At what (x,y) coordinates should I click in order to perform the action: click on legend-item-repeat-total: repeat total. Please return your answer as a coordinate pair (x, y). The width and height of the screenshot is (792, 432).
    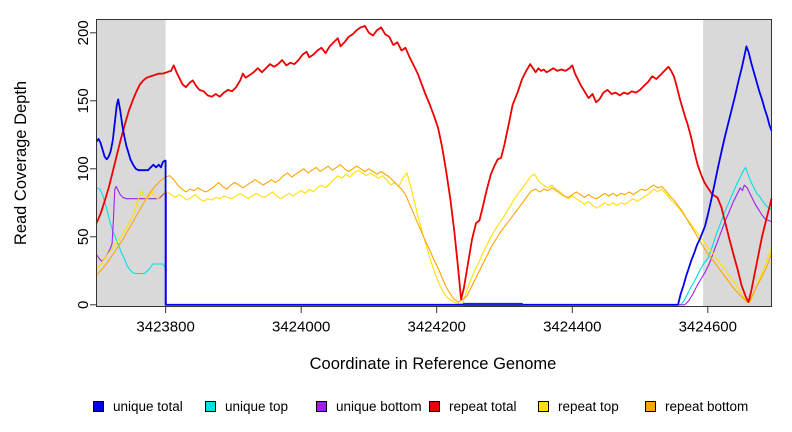
    Looking at the image, I should click on (473, 406).